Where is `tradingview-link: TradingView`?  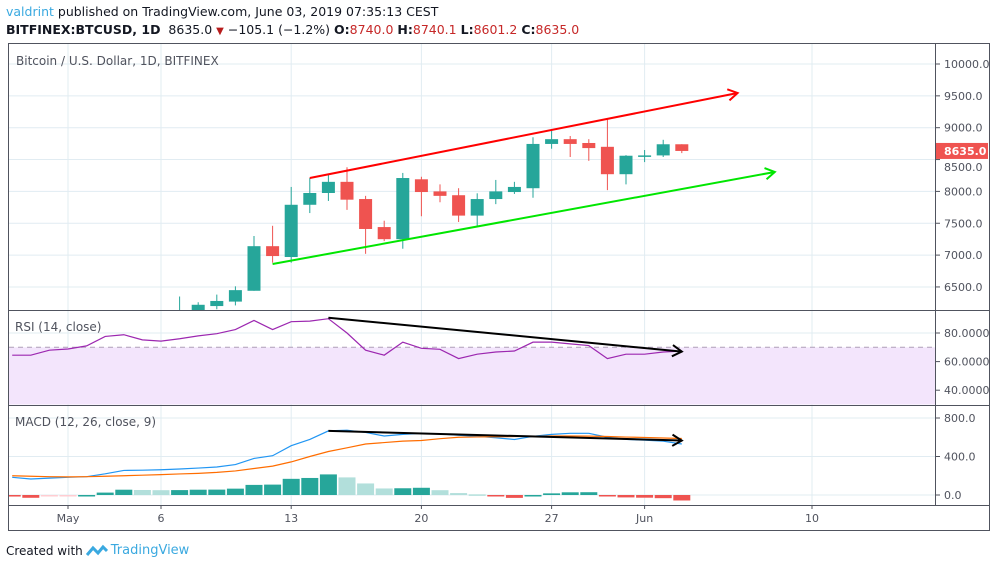
tradingview-link: TradingView is located at coordinates (150, 550).